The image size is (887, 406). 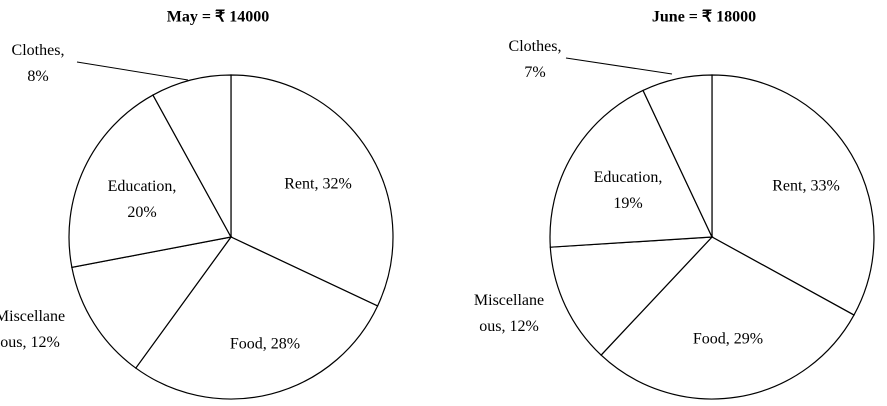 What do you see at coordinates (142, 199) in the screenshot?
I see `data-label: Education, 20%` at bounding box center [142, 199].